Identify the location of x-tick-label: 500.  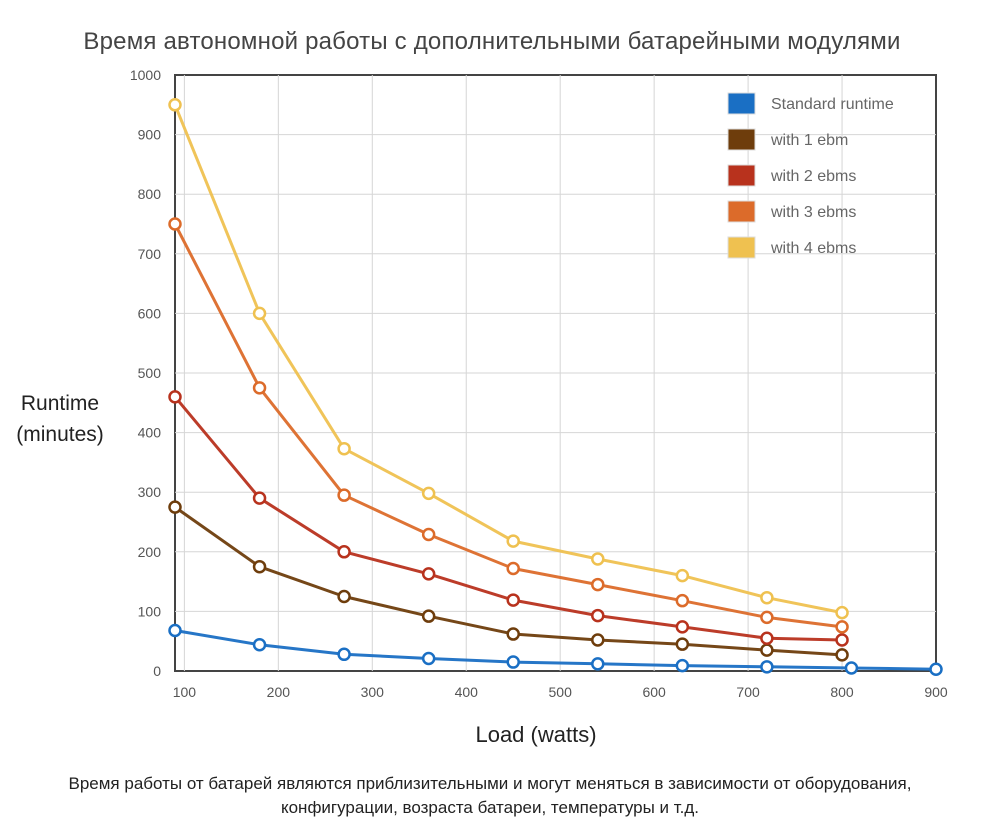
(561, 692).